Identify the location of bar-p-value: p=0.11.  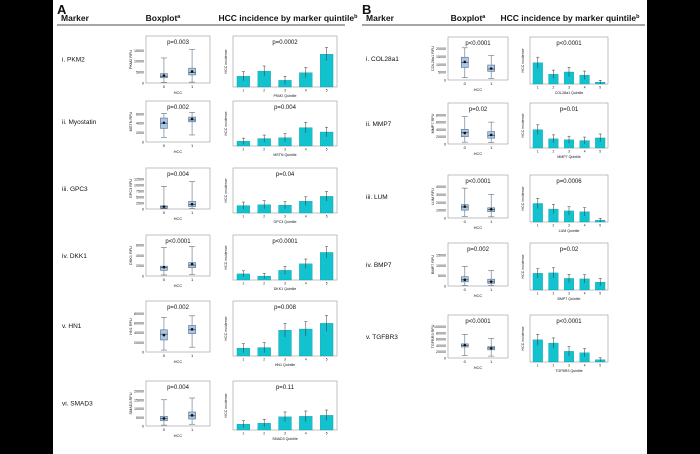
(285, 388).